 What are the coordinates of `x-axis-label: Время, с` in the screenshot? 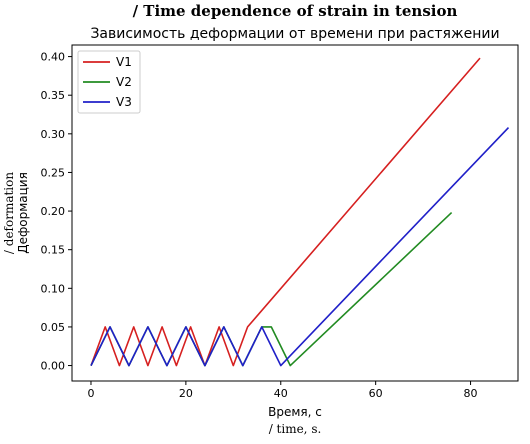 It's located at (295, 412).